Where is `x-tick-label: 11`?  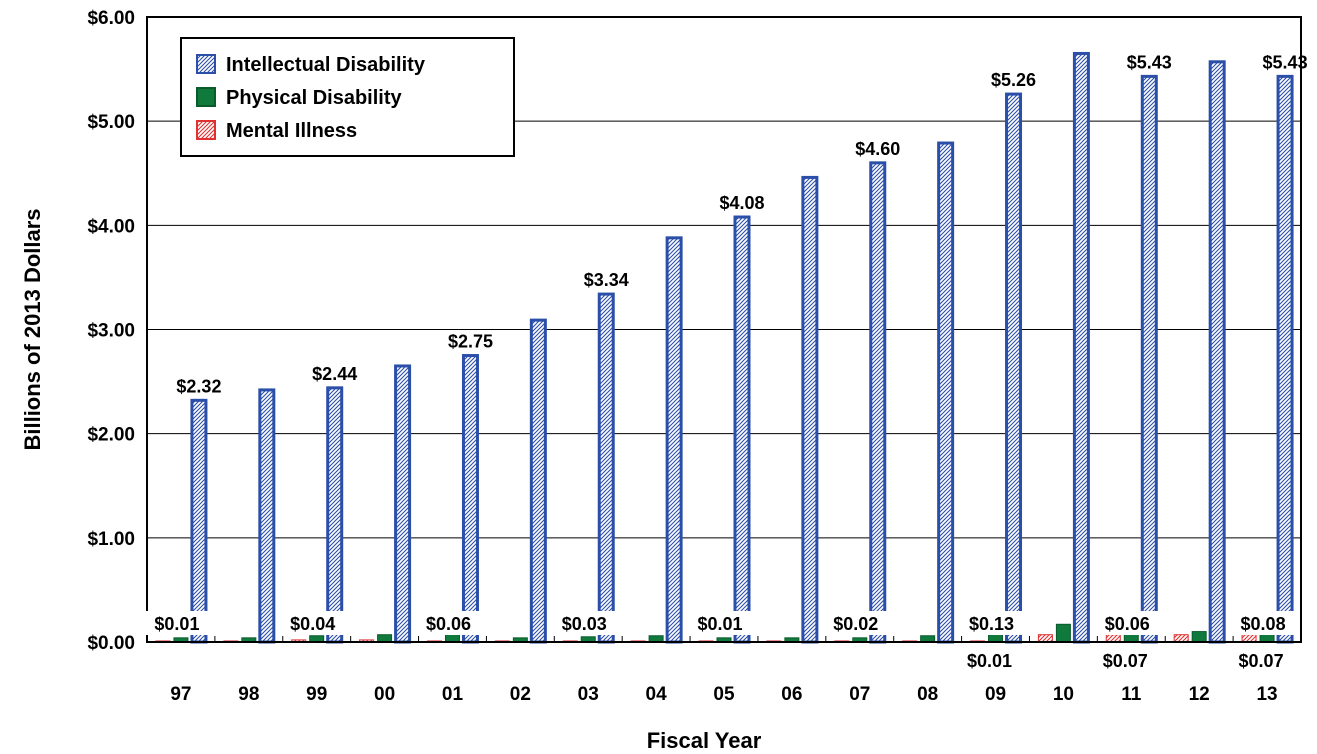
x-tick-label: 11 is located at coordinates (1131, 694).